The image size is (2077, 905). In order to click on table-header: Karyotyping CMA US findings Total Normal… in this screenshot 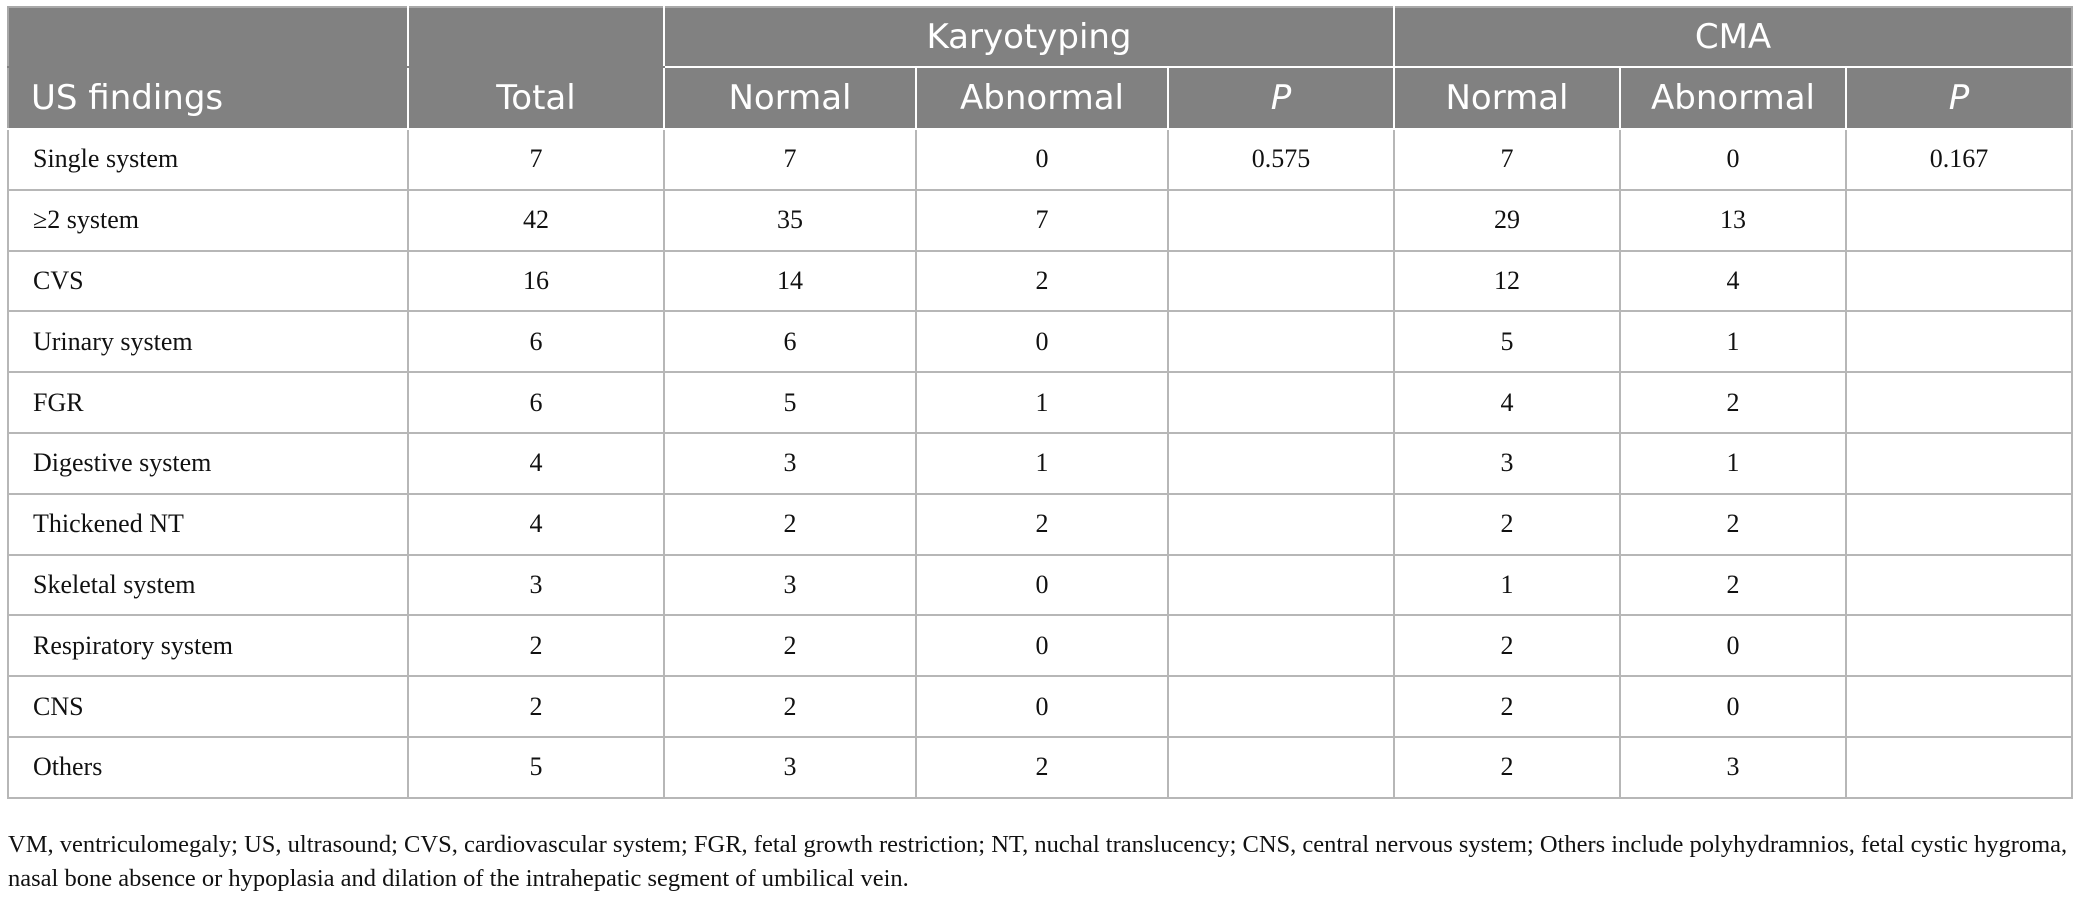, I will do `click(1040, 68)`.